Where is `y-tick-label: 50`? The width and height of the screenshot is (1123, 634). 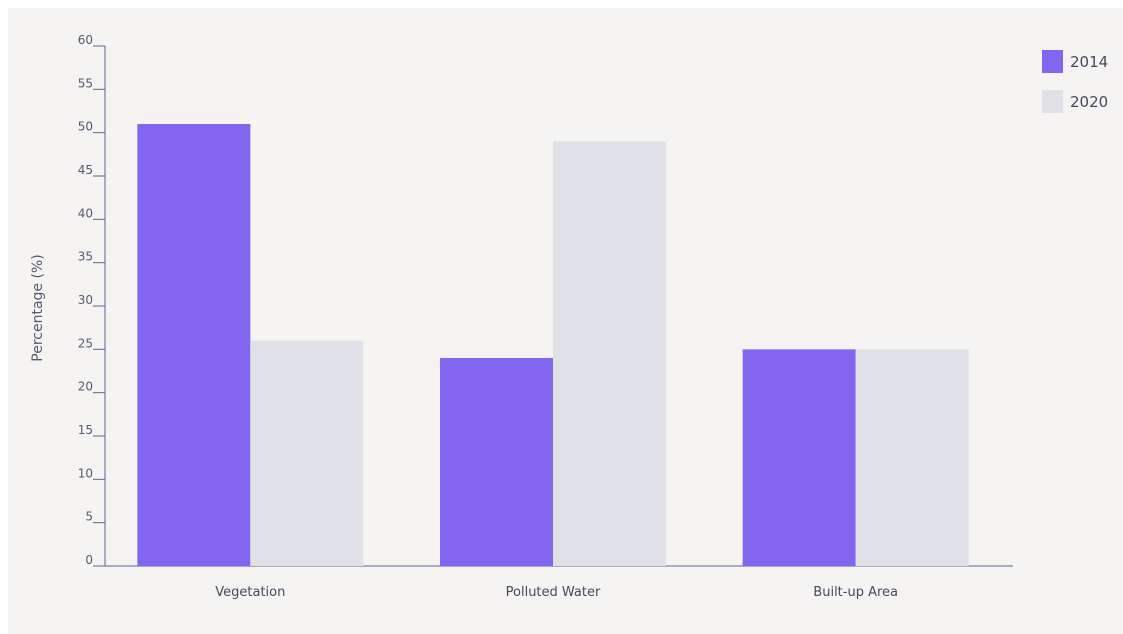
y-tick-label: 50 is located at coordinates (85, 127).